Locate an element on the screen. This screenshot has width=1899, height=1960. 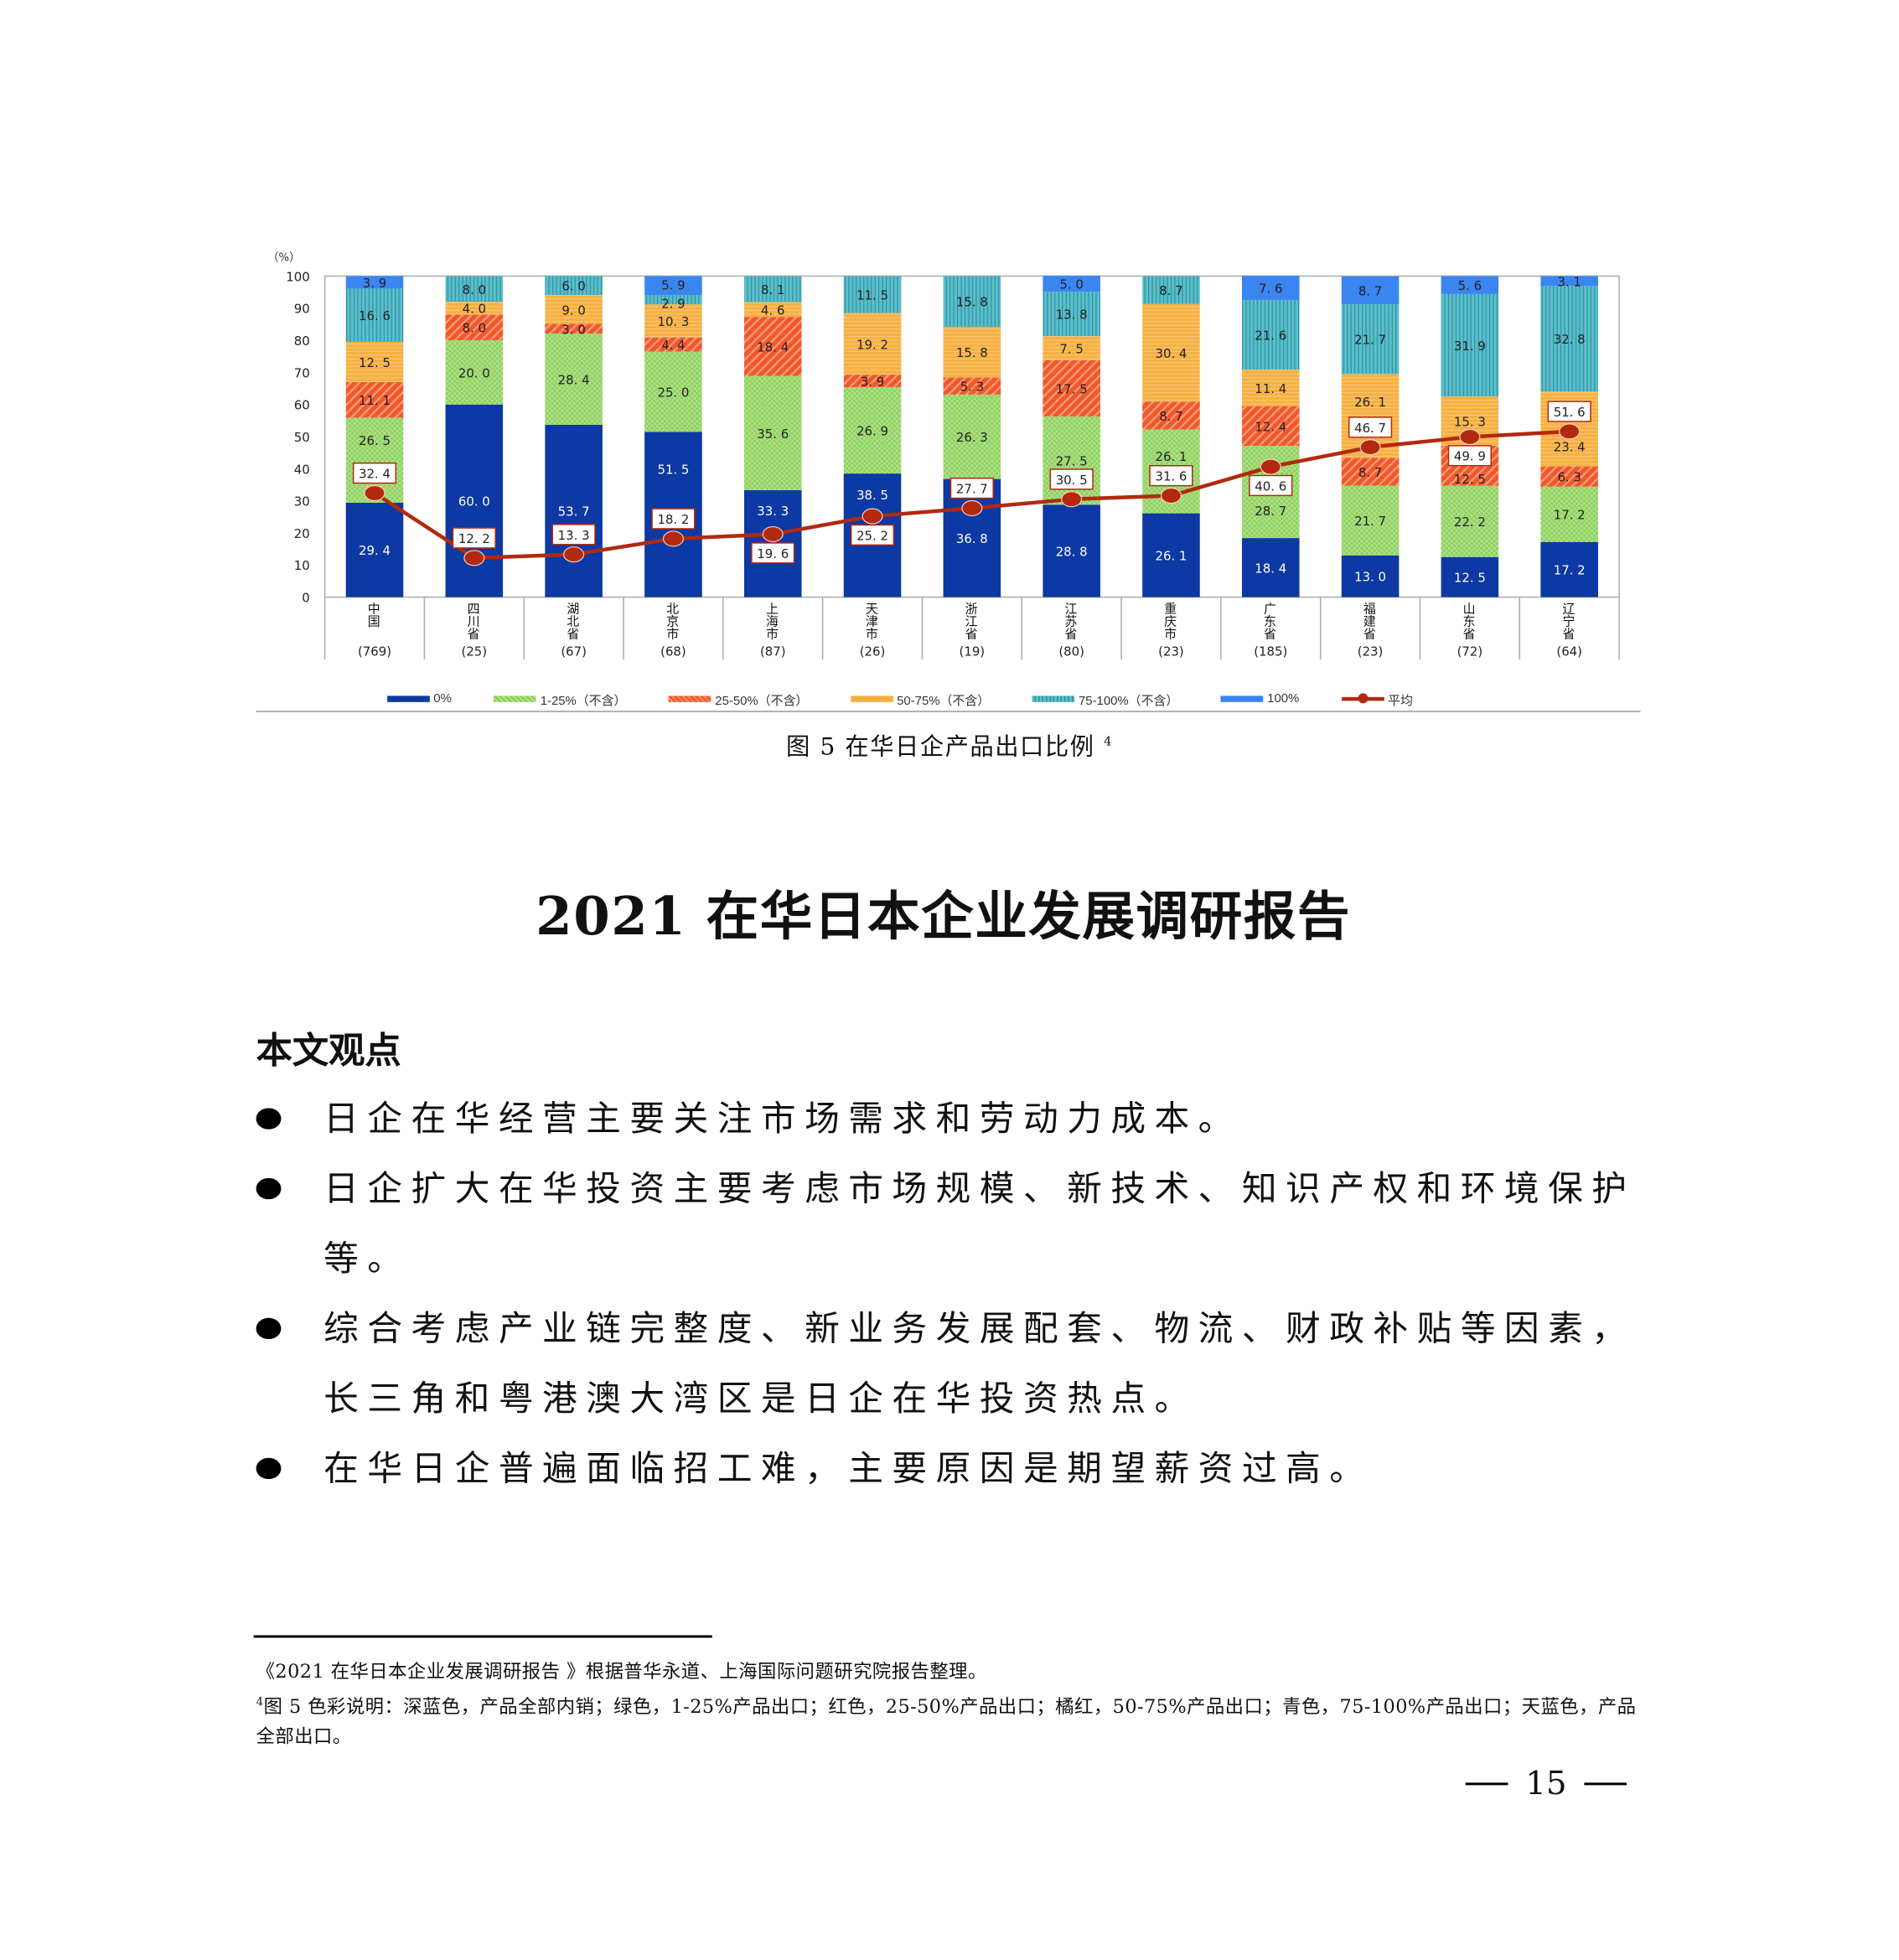
average-label: 27. 7 is located at coordinates (972, 490).